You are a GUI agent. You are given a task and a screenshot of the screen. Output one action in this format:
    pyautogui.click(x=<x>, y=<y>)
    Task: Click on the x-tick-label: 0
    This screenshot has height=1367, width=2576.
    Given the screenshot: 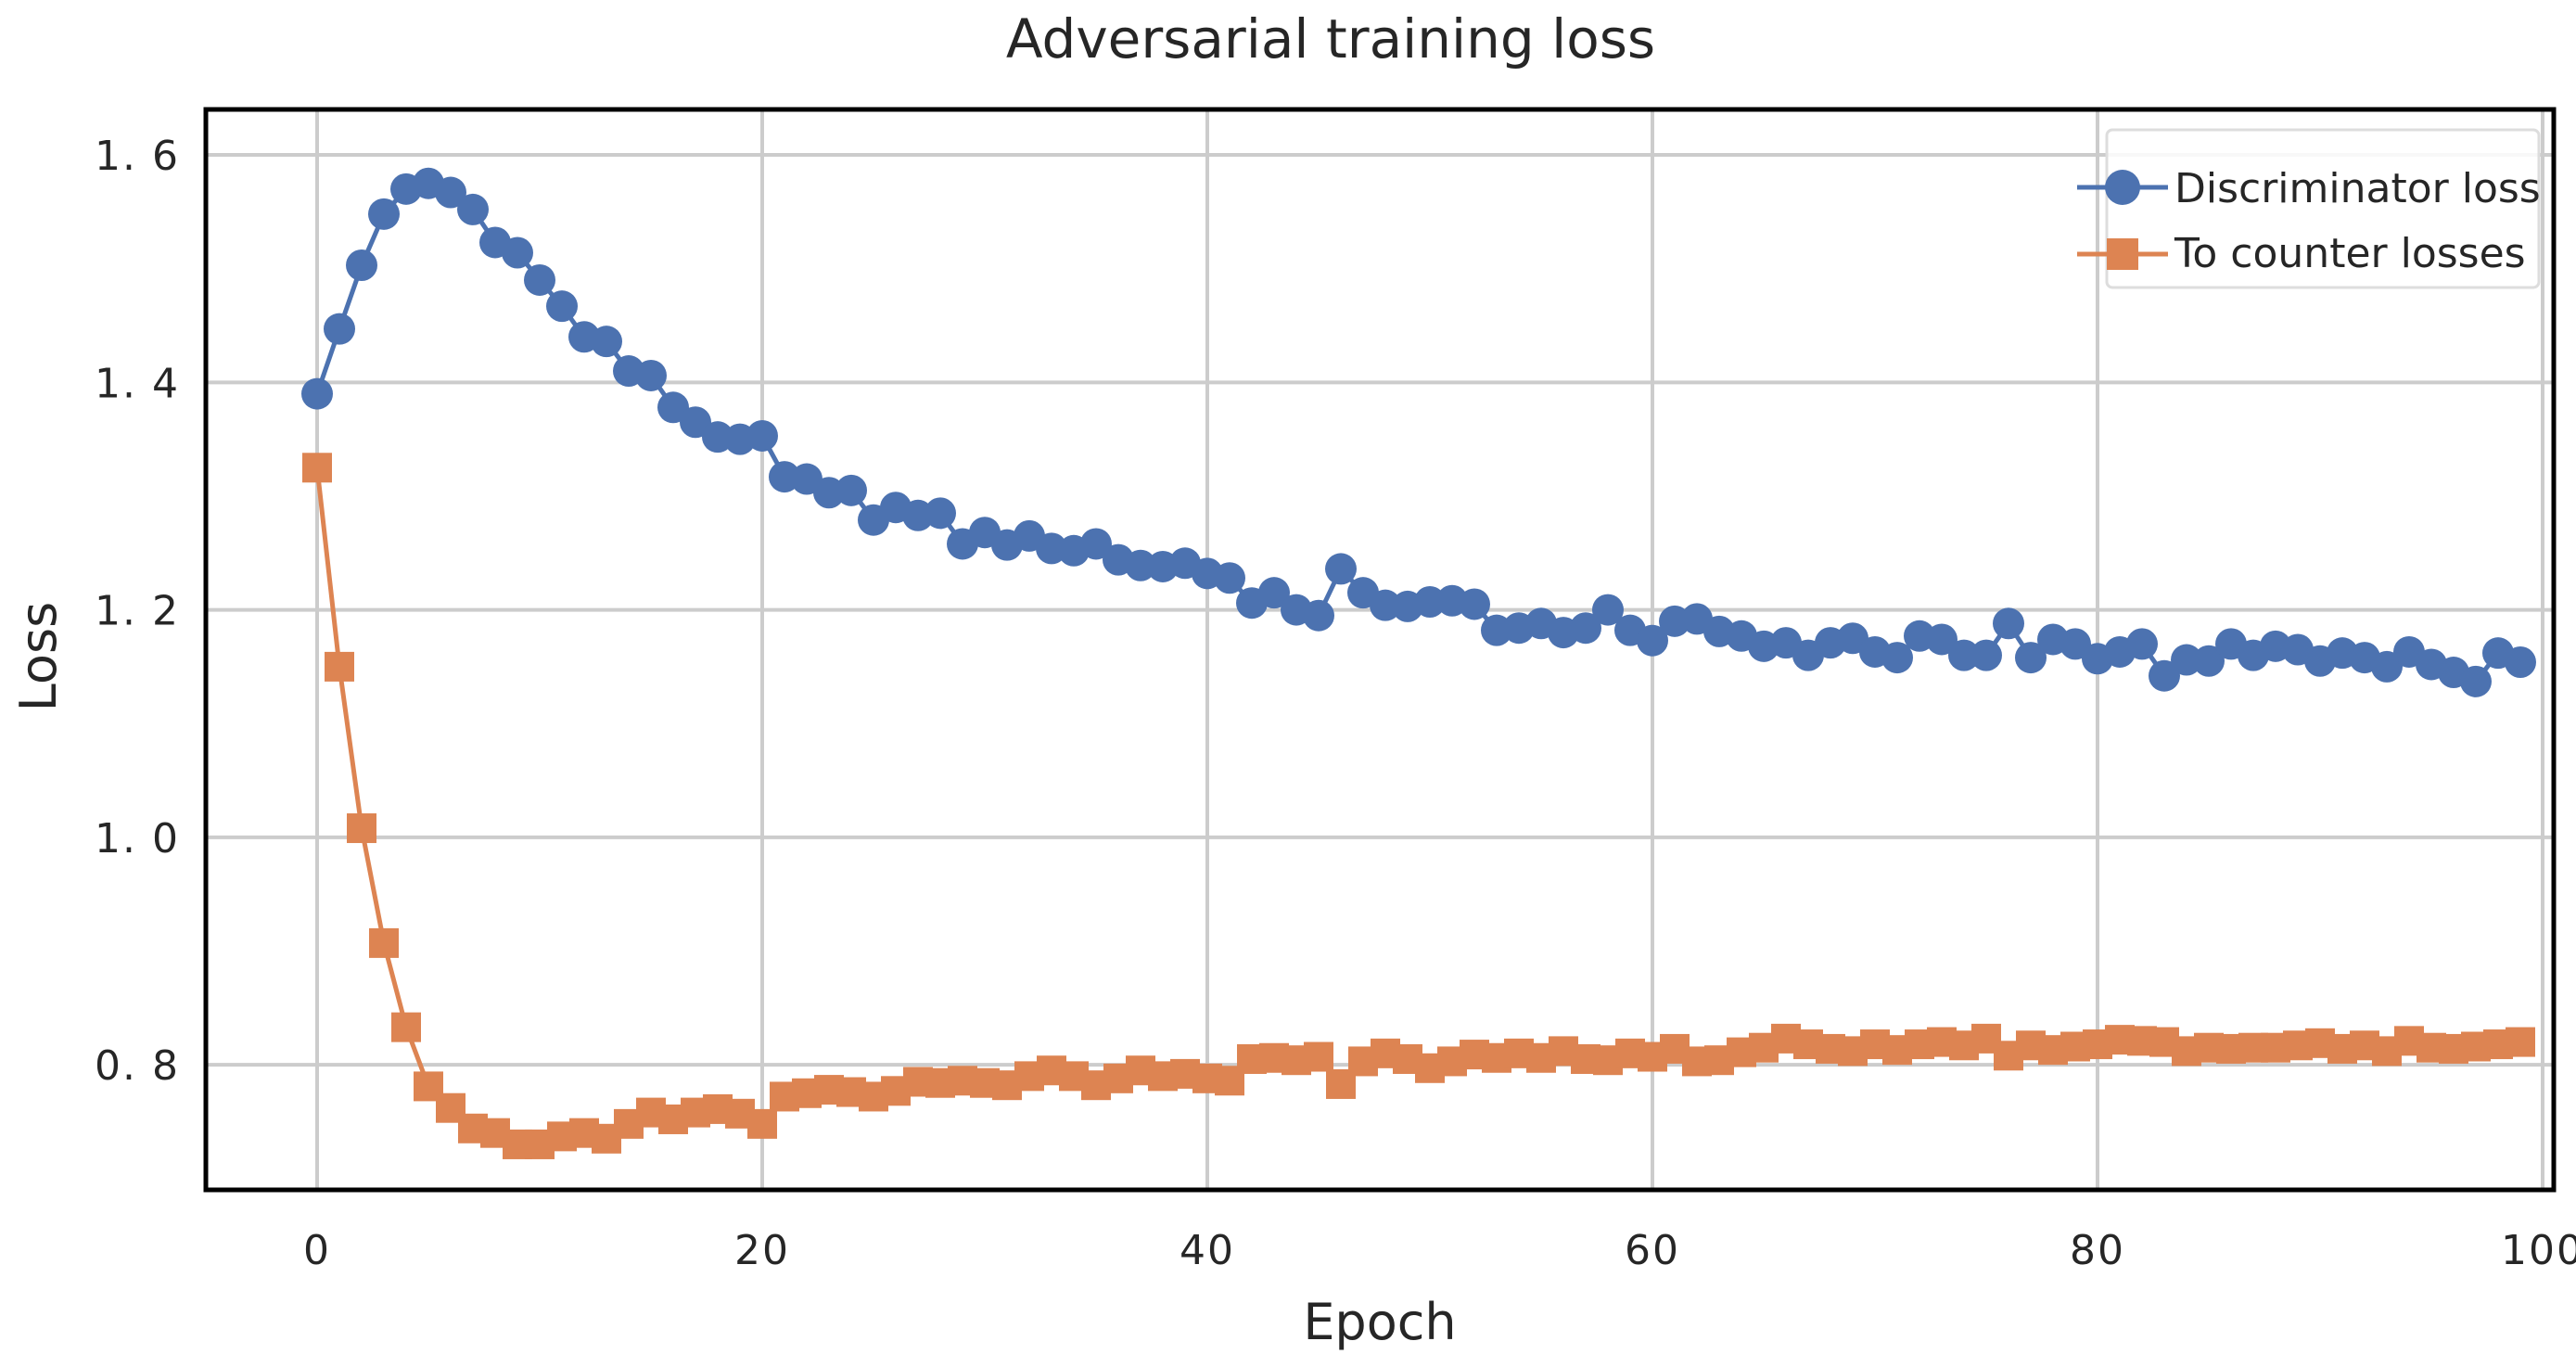 What is the action you would take?
    pyautogui.click(x=317, y=1250)
    